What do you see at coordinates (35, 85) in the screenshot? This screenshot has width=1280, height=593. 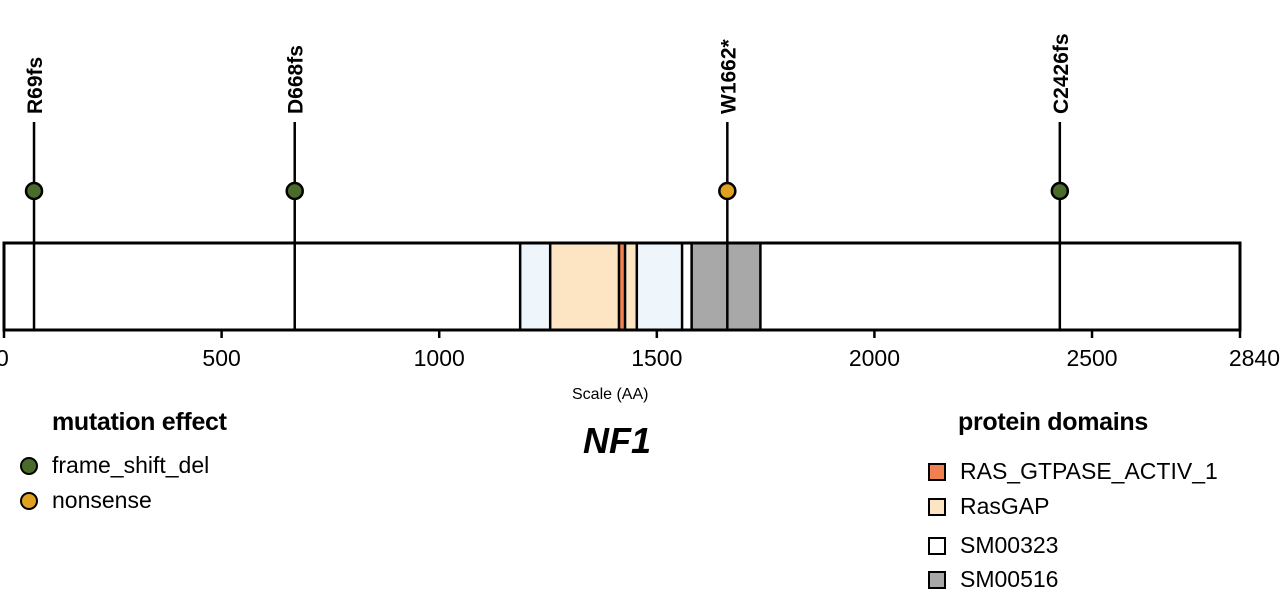 I see `mutation-label: R69fs` at bounding box center [35, 85].